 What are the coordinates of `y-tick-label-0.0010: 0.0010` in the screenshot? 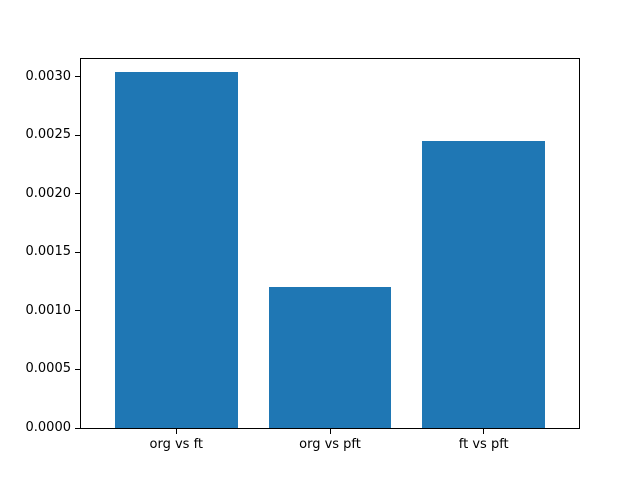 It's located at (48, 310).